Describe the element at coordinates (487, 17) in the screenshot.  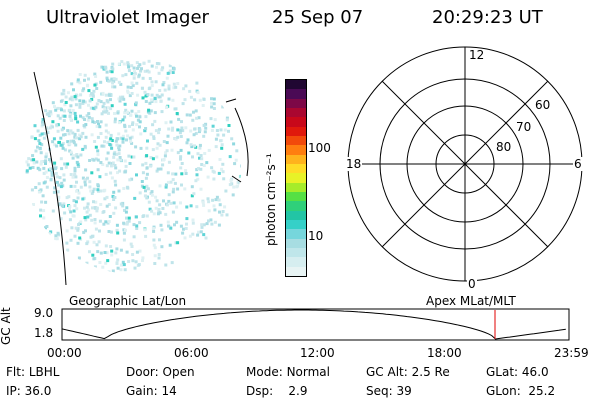
I see `observation-time: 20:29:23 UT` at that location.